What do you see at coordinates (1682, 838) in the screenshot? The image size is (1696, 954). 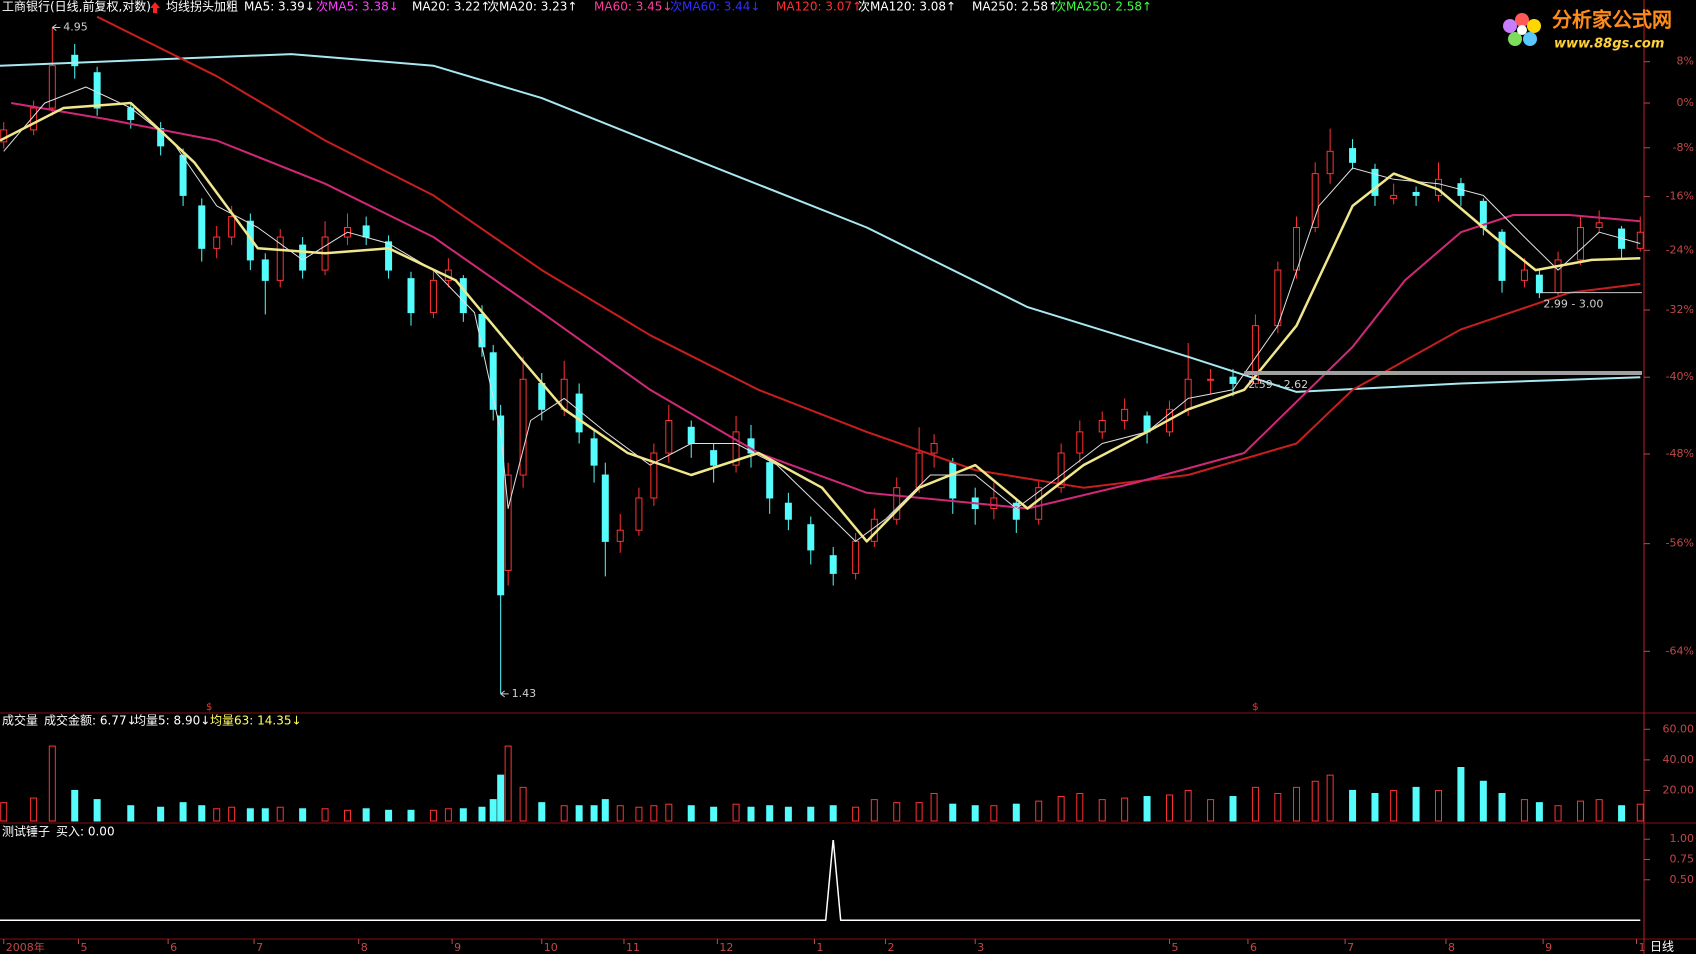 I see `y-tick-label: 1.00` at bounding box center [1682, 838].